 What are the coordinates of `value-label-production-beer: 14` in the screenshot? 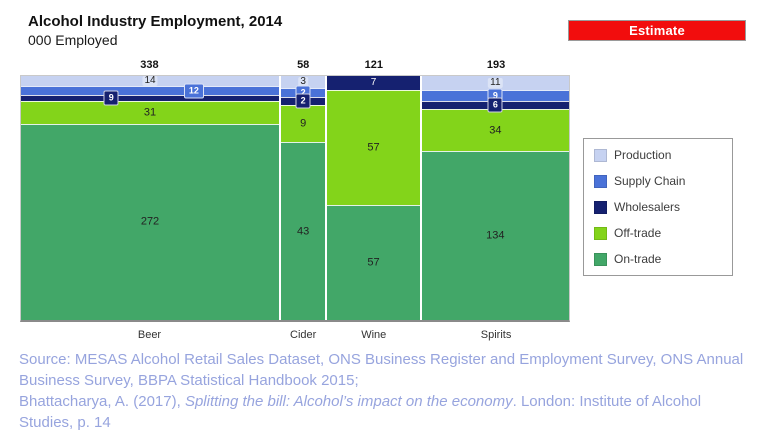 It's located at (150, 81).